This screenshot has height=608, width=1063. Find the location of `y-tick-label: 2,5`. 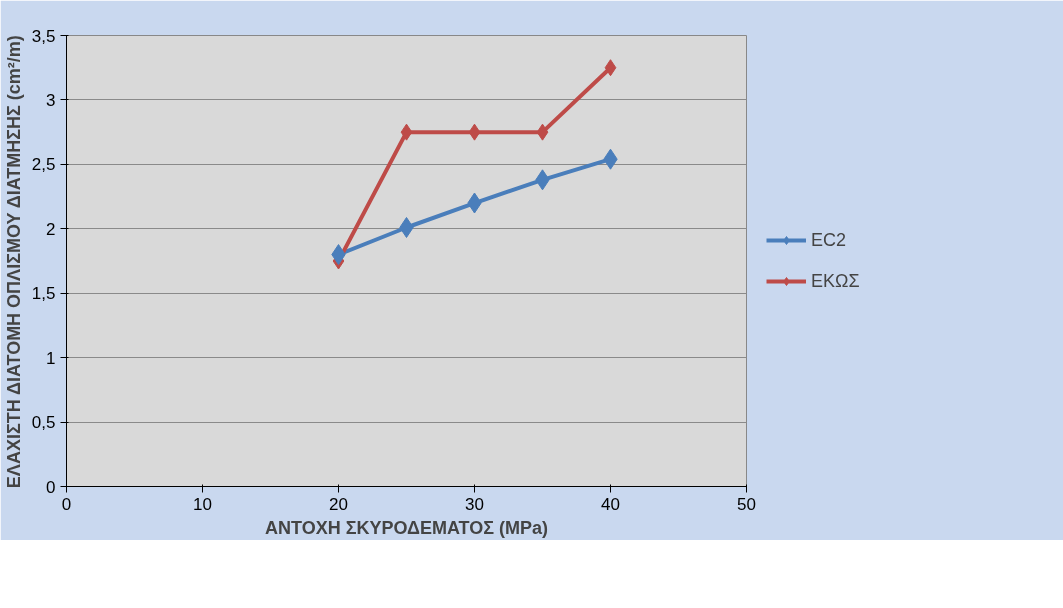

y-tick-label: 2,5 is located at coordinates (43, 165).